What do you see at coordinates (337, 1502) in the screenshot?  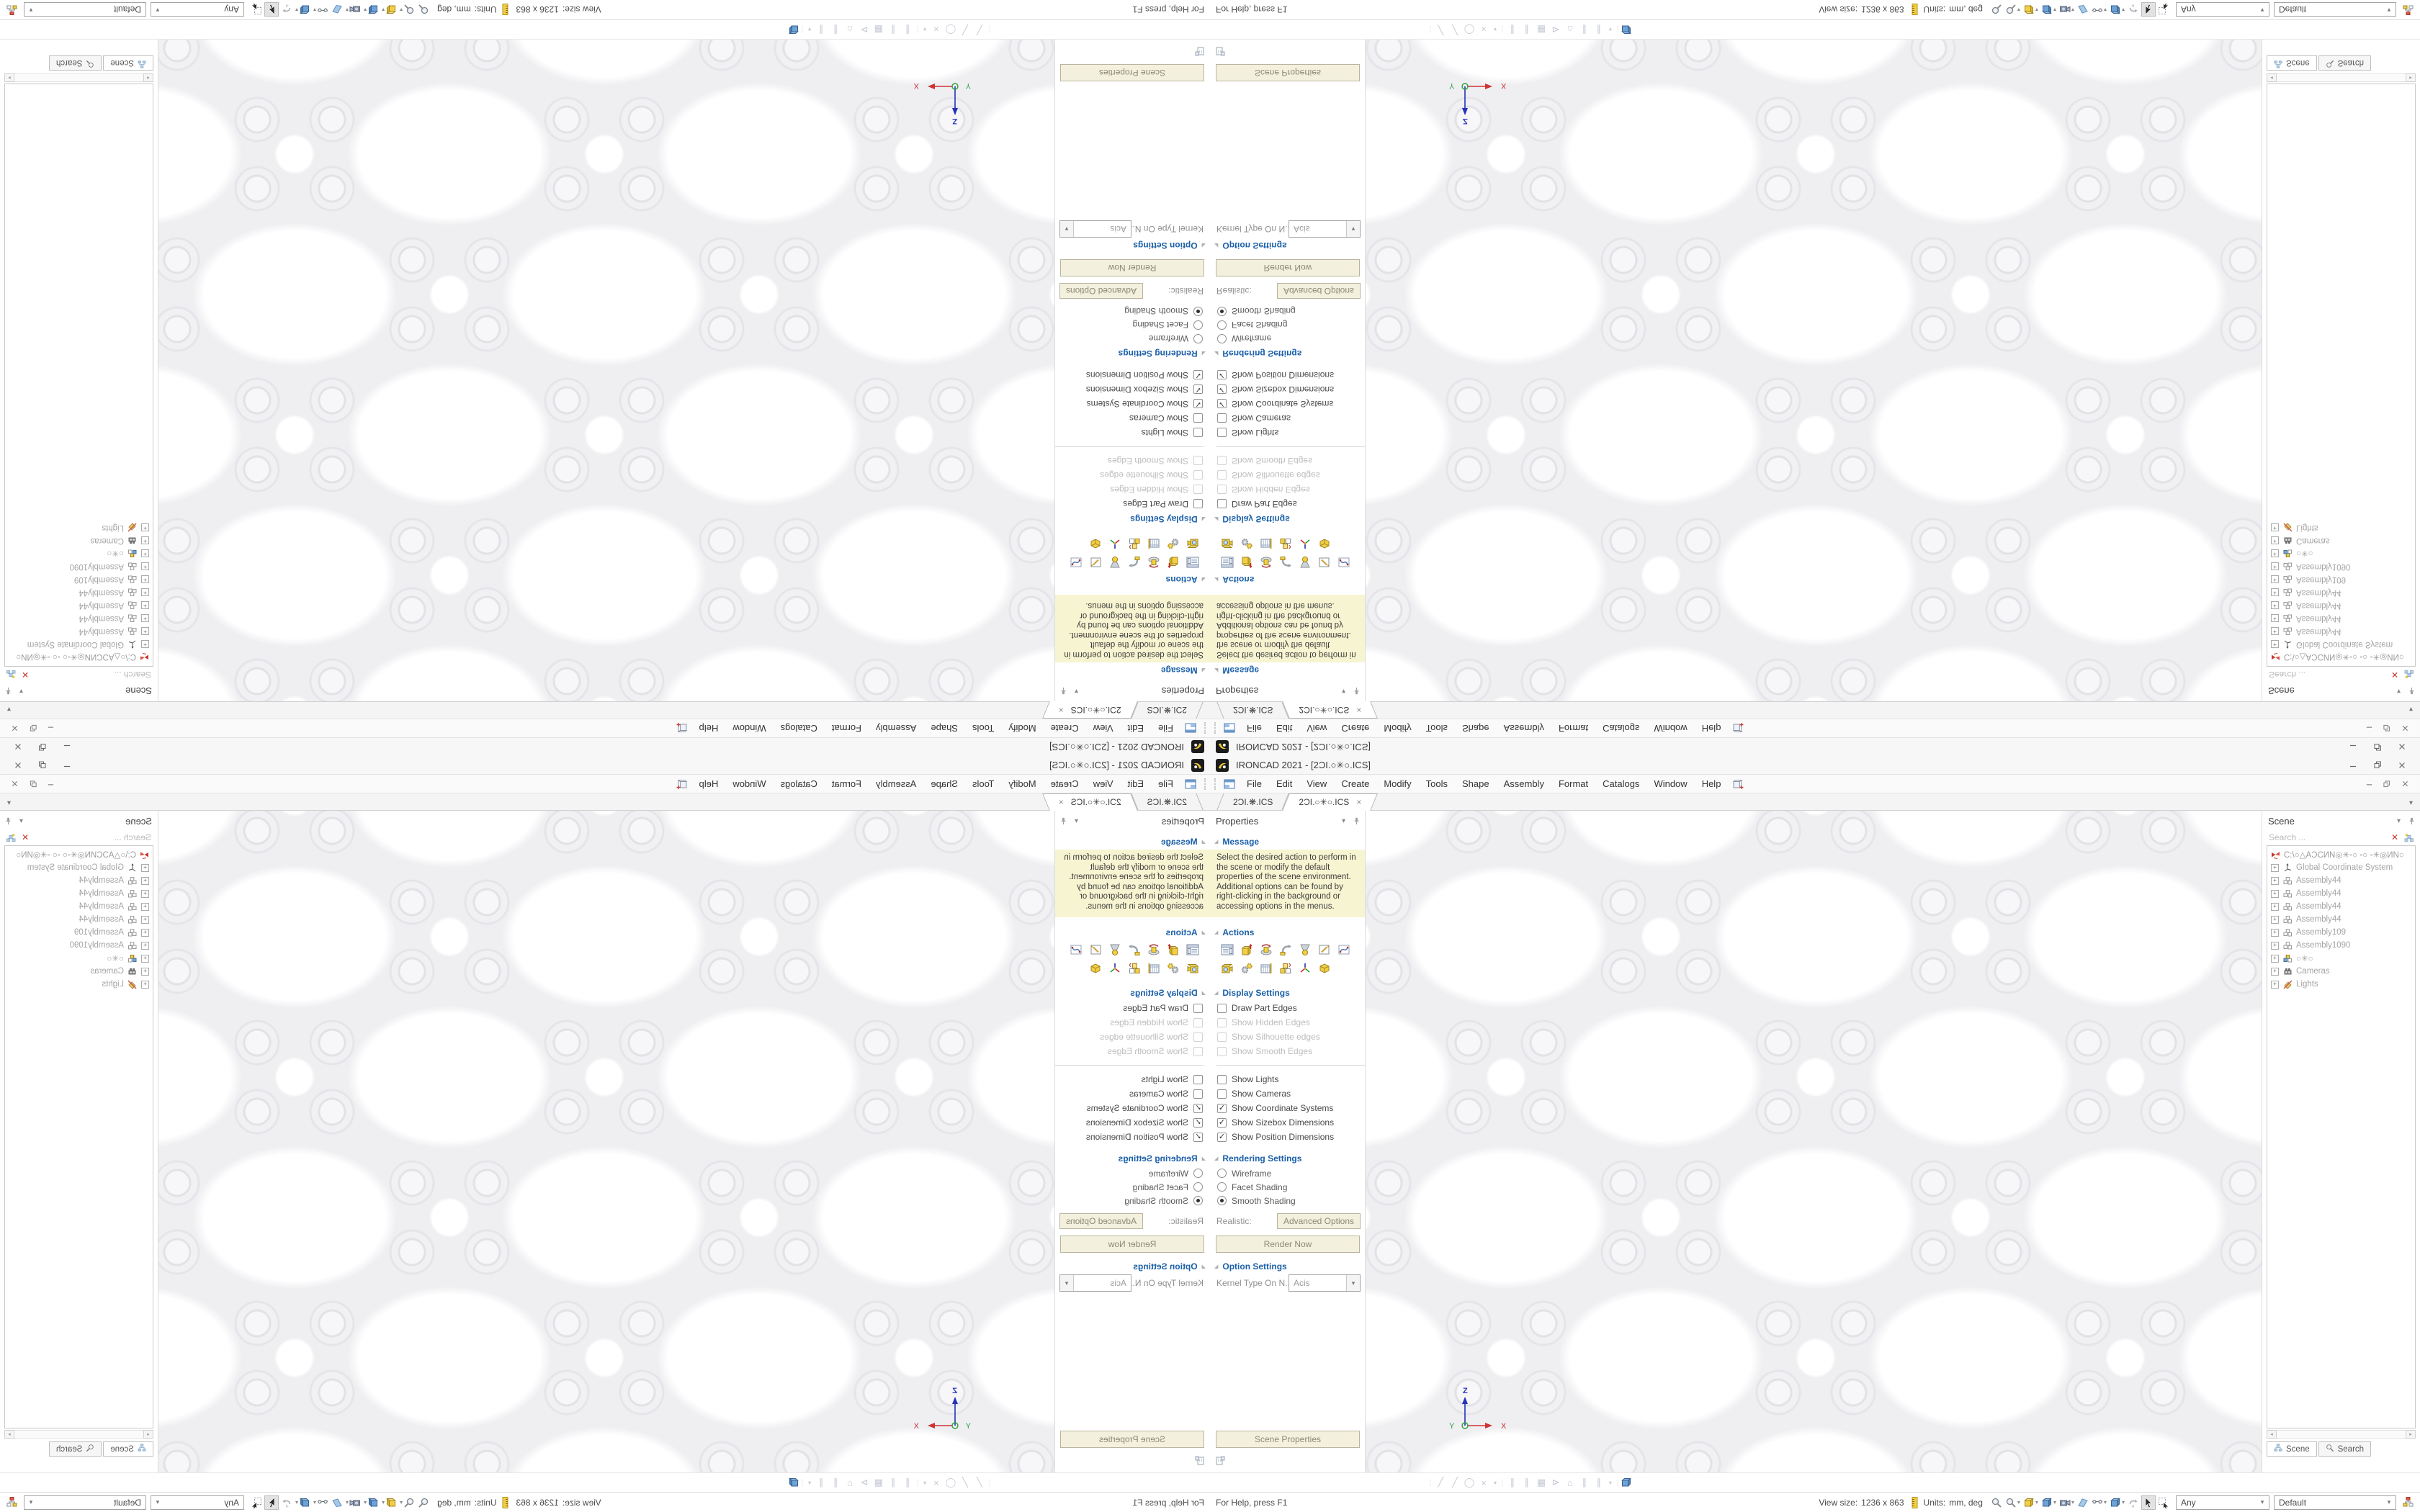 I see `shape-display-icon` at bounding box center [337, 1502].